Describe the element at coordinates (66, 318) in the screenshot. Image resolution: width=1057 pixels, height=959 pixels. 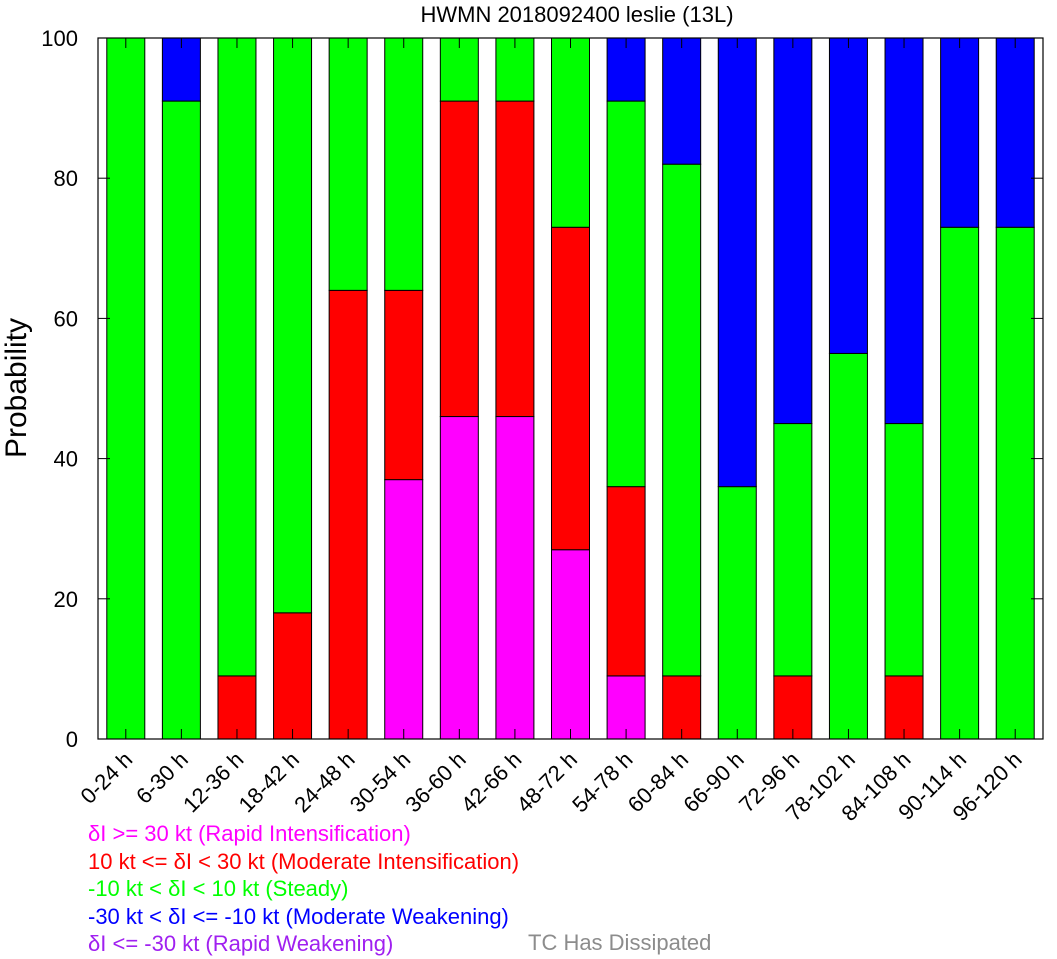
I see `y-tick-label: 60` at that location.